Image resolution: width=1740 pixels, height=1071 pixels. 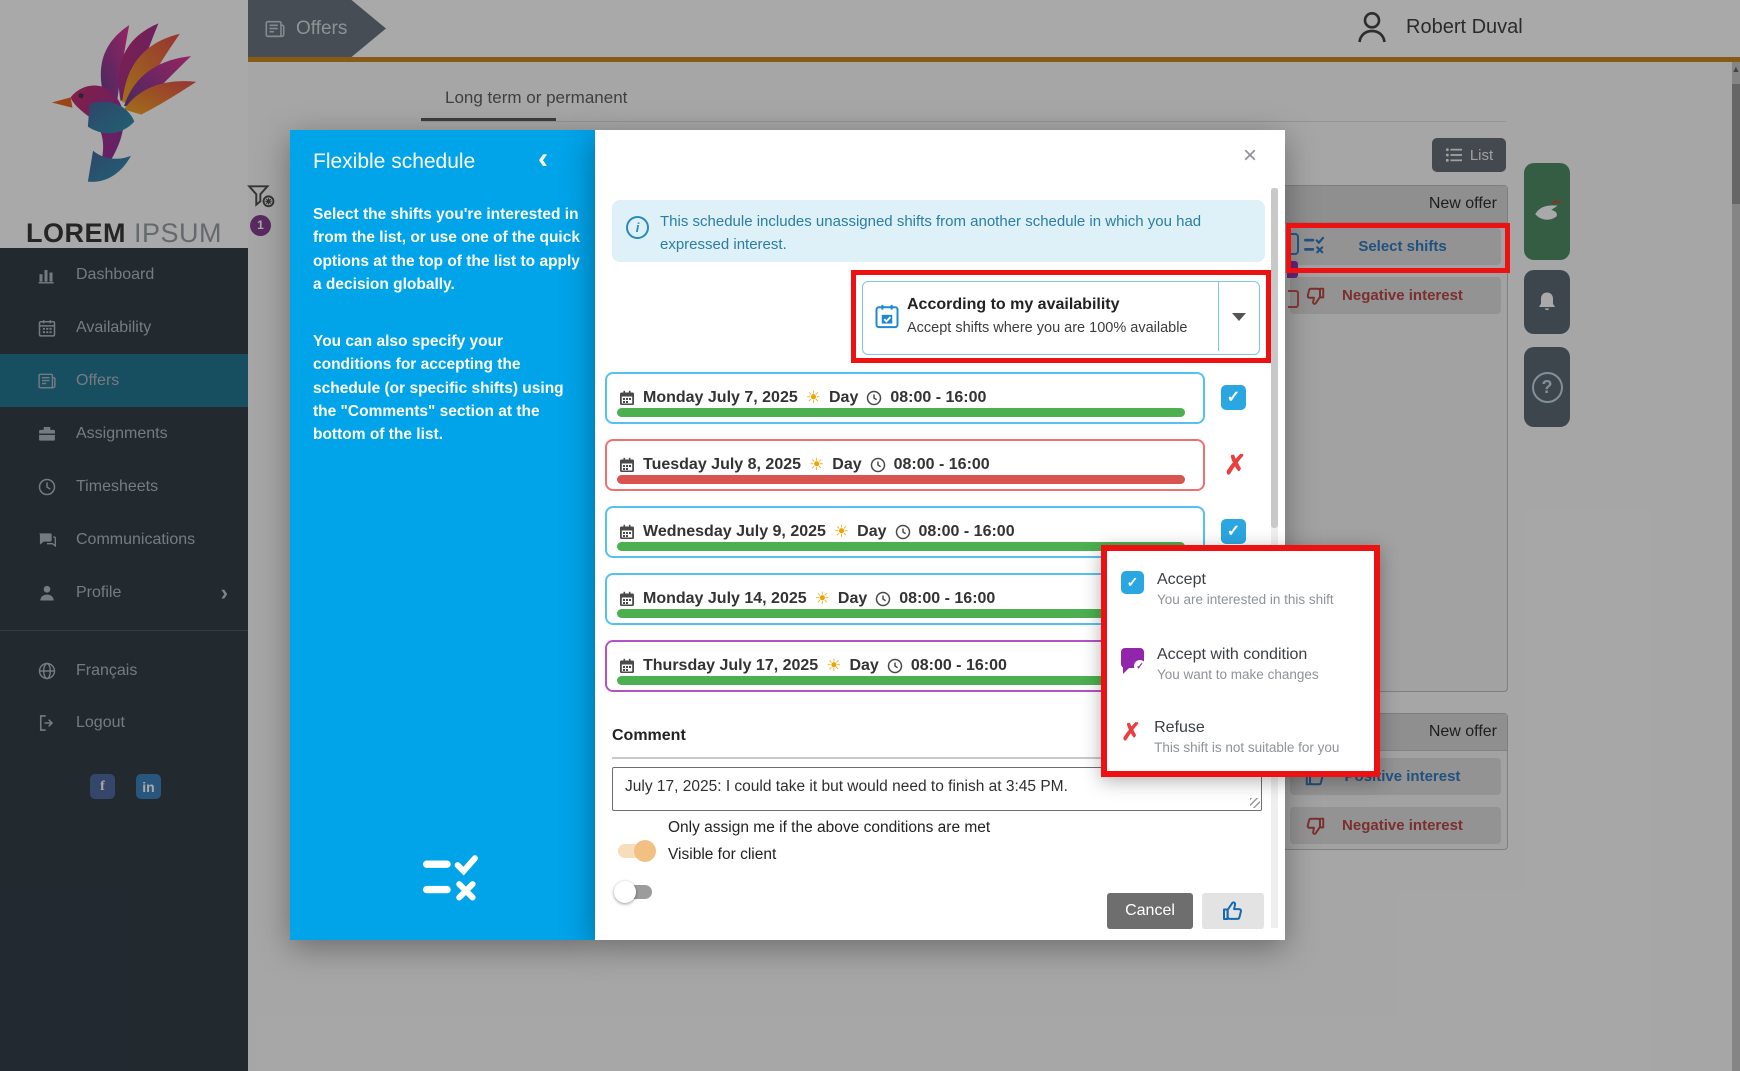 I want to click on sidebar-item-label: Timesheets, so click(x=117, y=486).